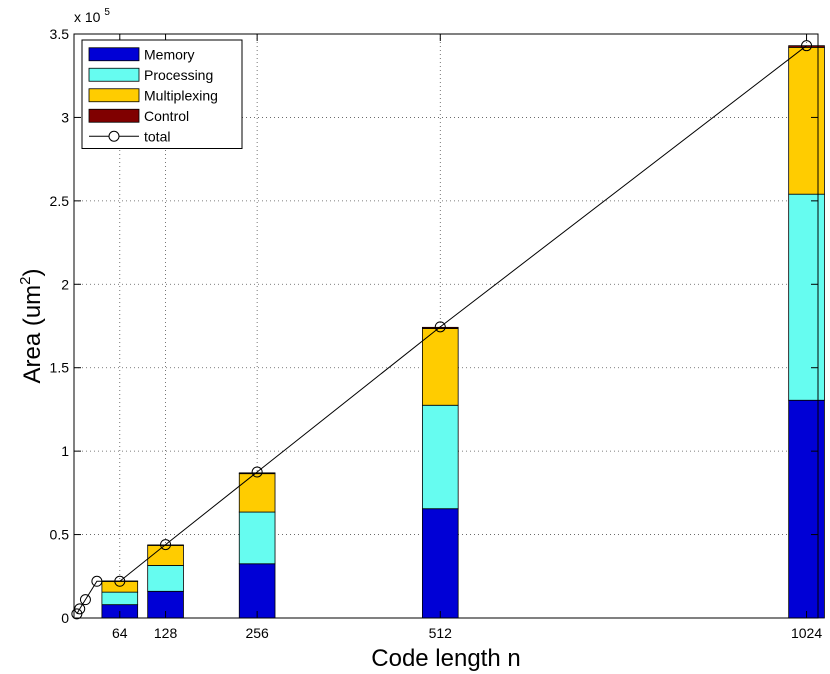  I want to click on multiplier-base: x 10, so click(87, 17).